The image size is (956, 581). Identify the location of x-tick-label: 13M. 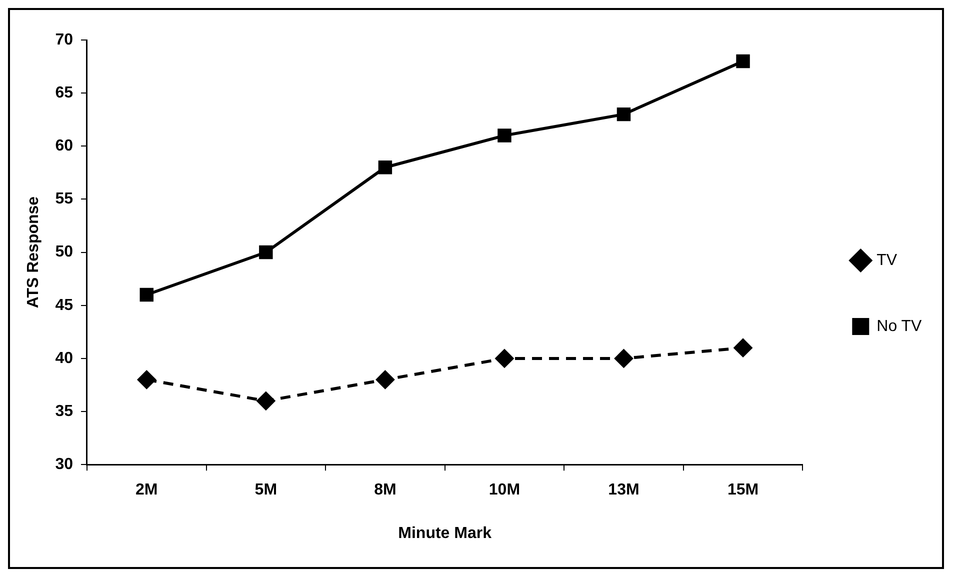
(624, 490).